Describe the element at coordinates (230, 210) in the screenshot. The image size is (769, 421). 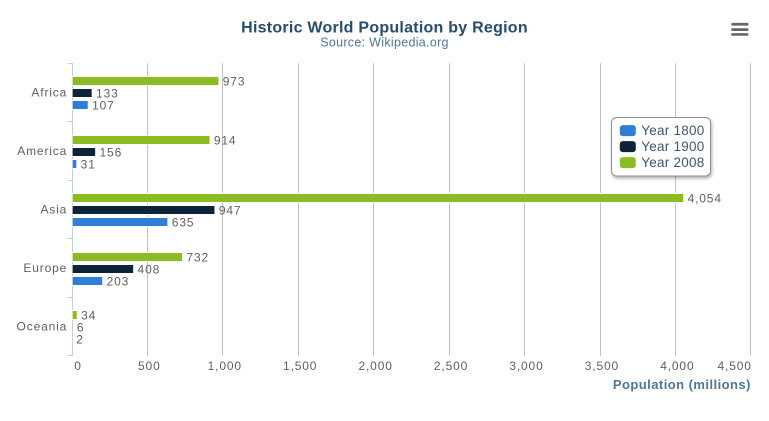
I see `svg-text: 947` at that location.